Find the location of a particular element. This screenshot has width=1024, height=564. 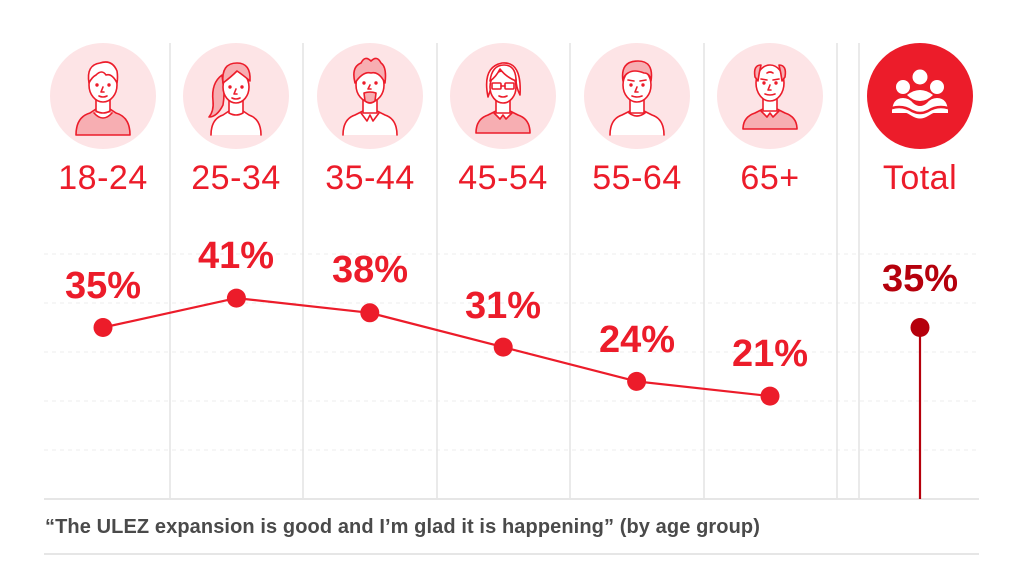

age-label-18-24: 18-24 is located at coordinates (103, 178).